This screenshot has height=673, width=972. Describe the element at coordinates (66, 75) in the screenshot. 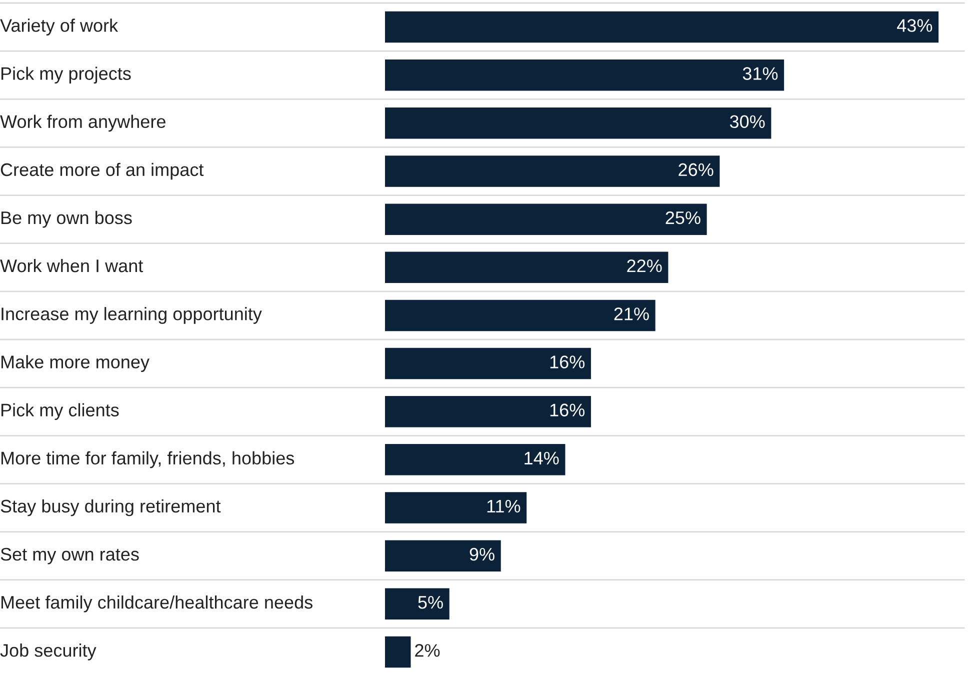

I see `y-tick-label: Pick my projects` at that location.